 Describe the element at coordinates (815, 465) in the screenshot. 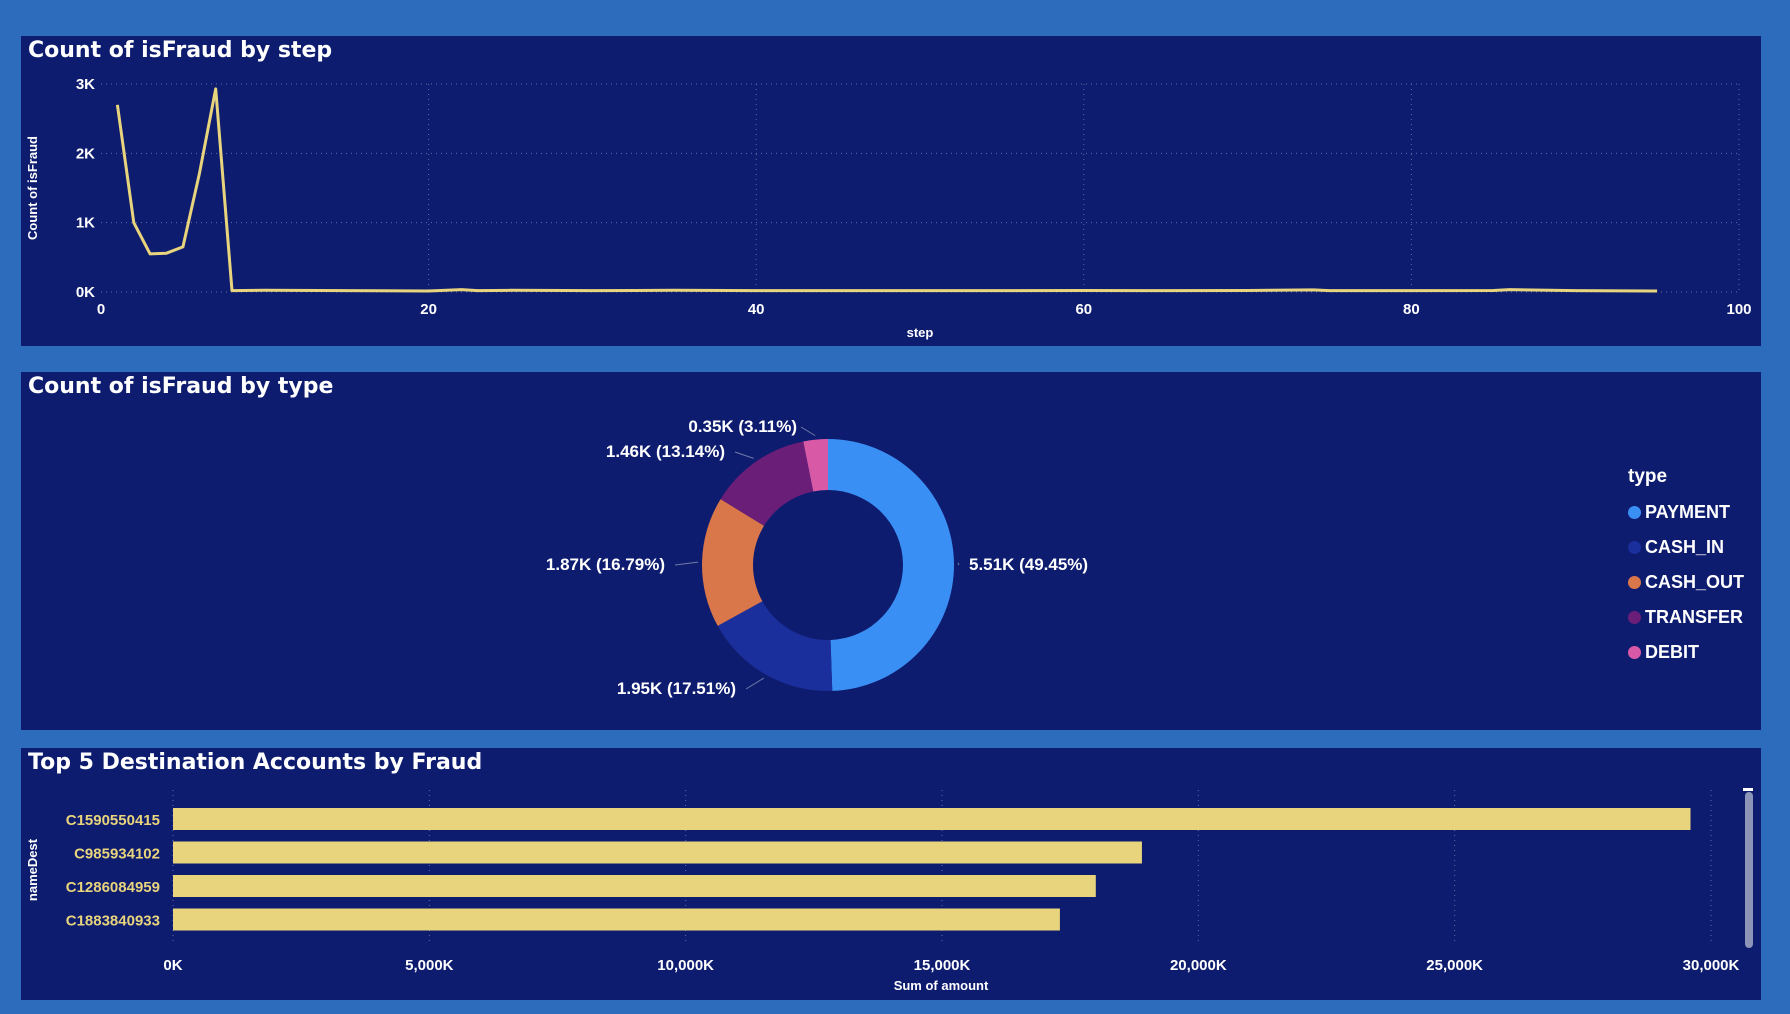

I see `donut-slice-debit` at that location.